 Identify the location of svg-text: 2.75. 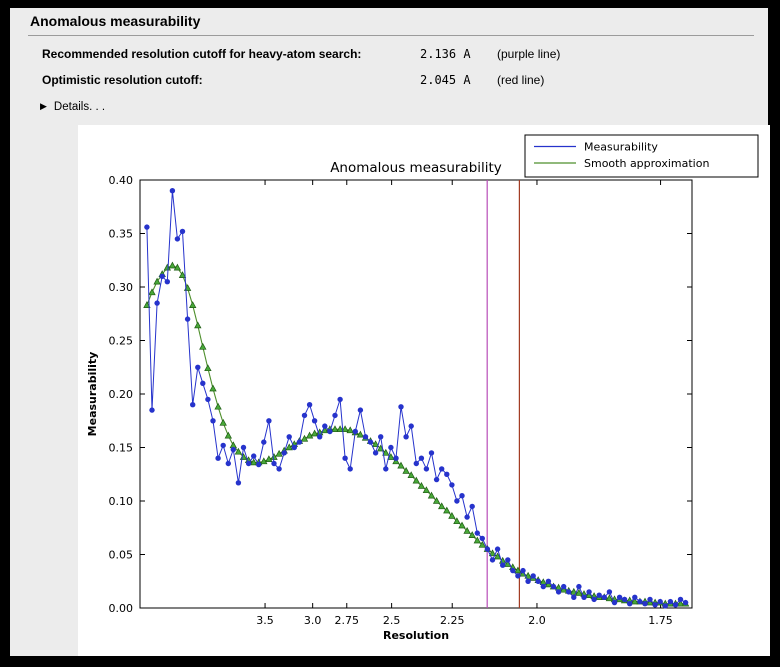
(347, 620).